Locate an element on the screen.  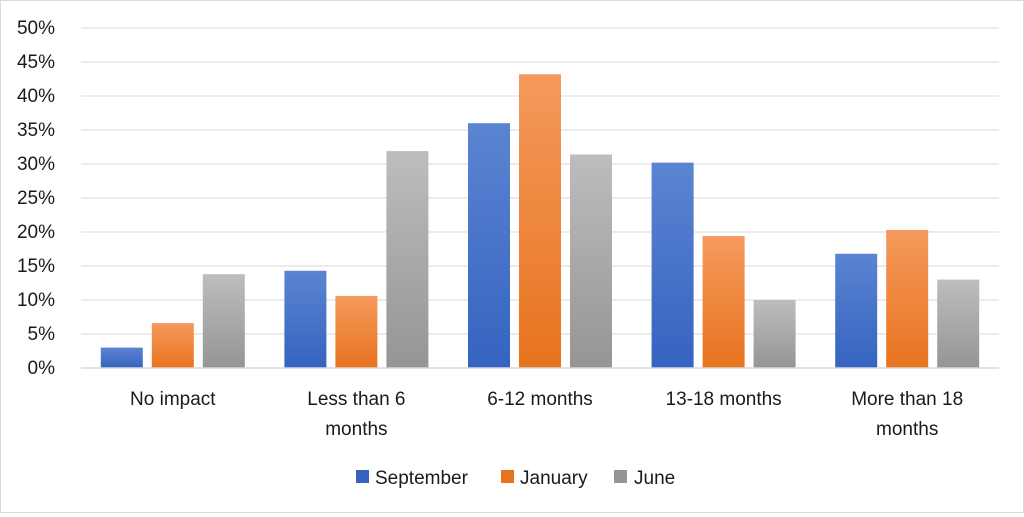
x-tick-label: No impact is located at coordinates (173, 399).